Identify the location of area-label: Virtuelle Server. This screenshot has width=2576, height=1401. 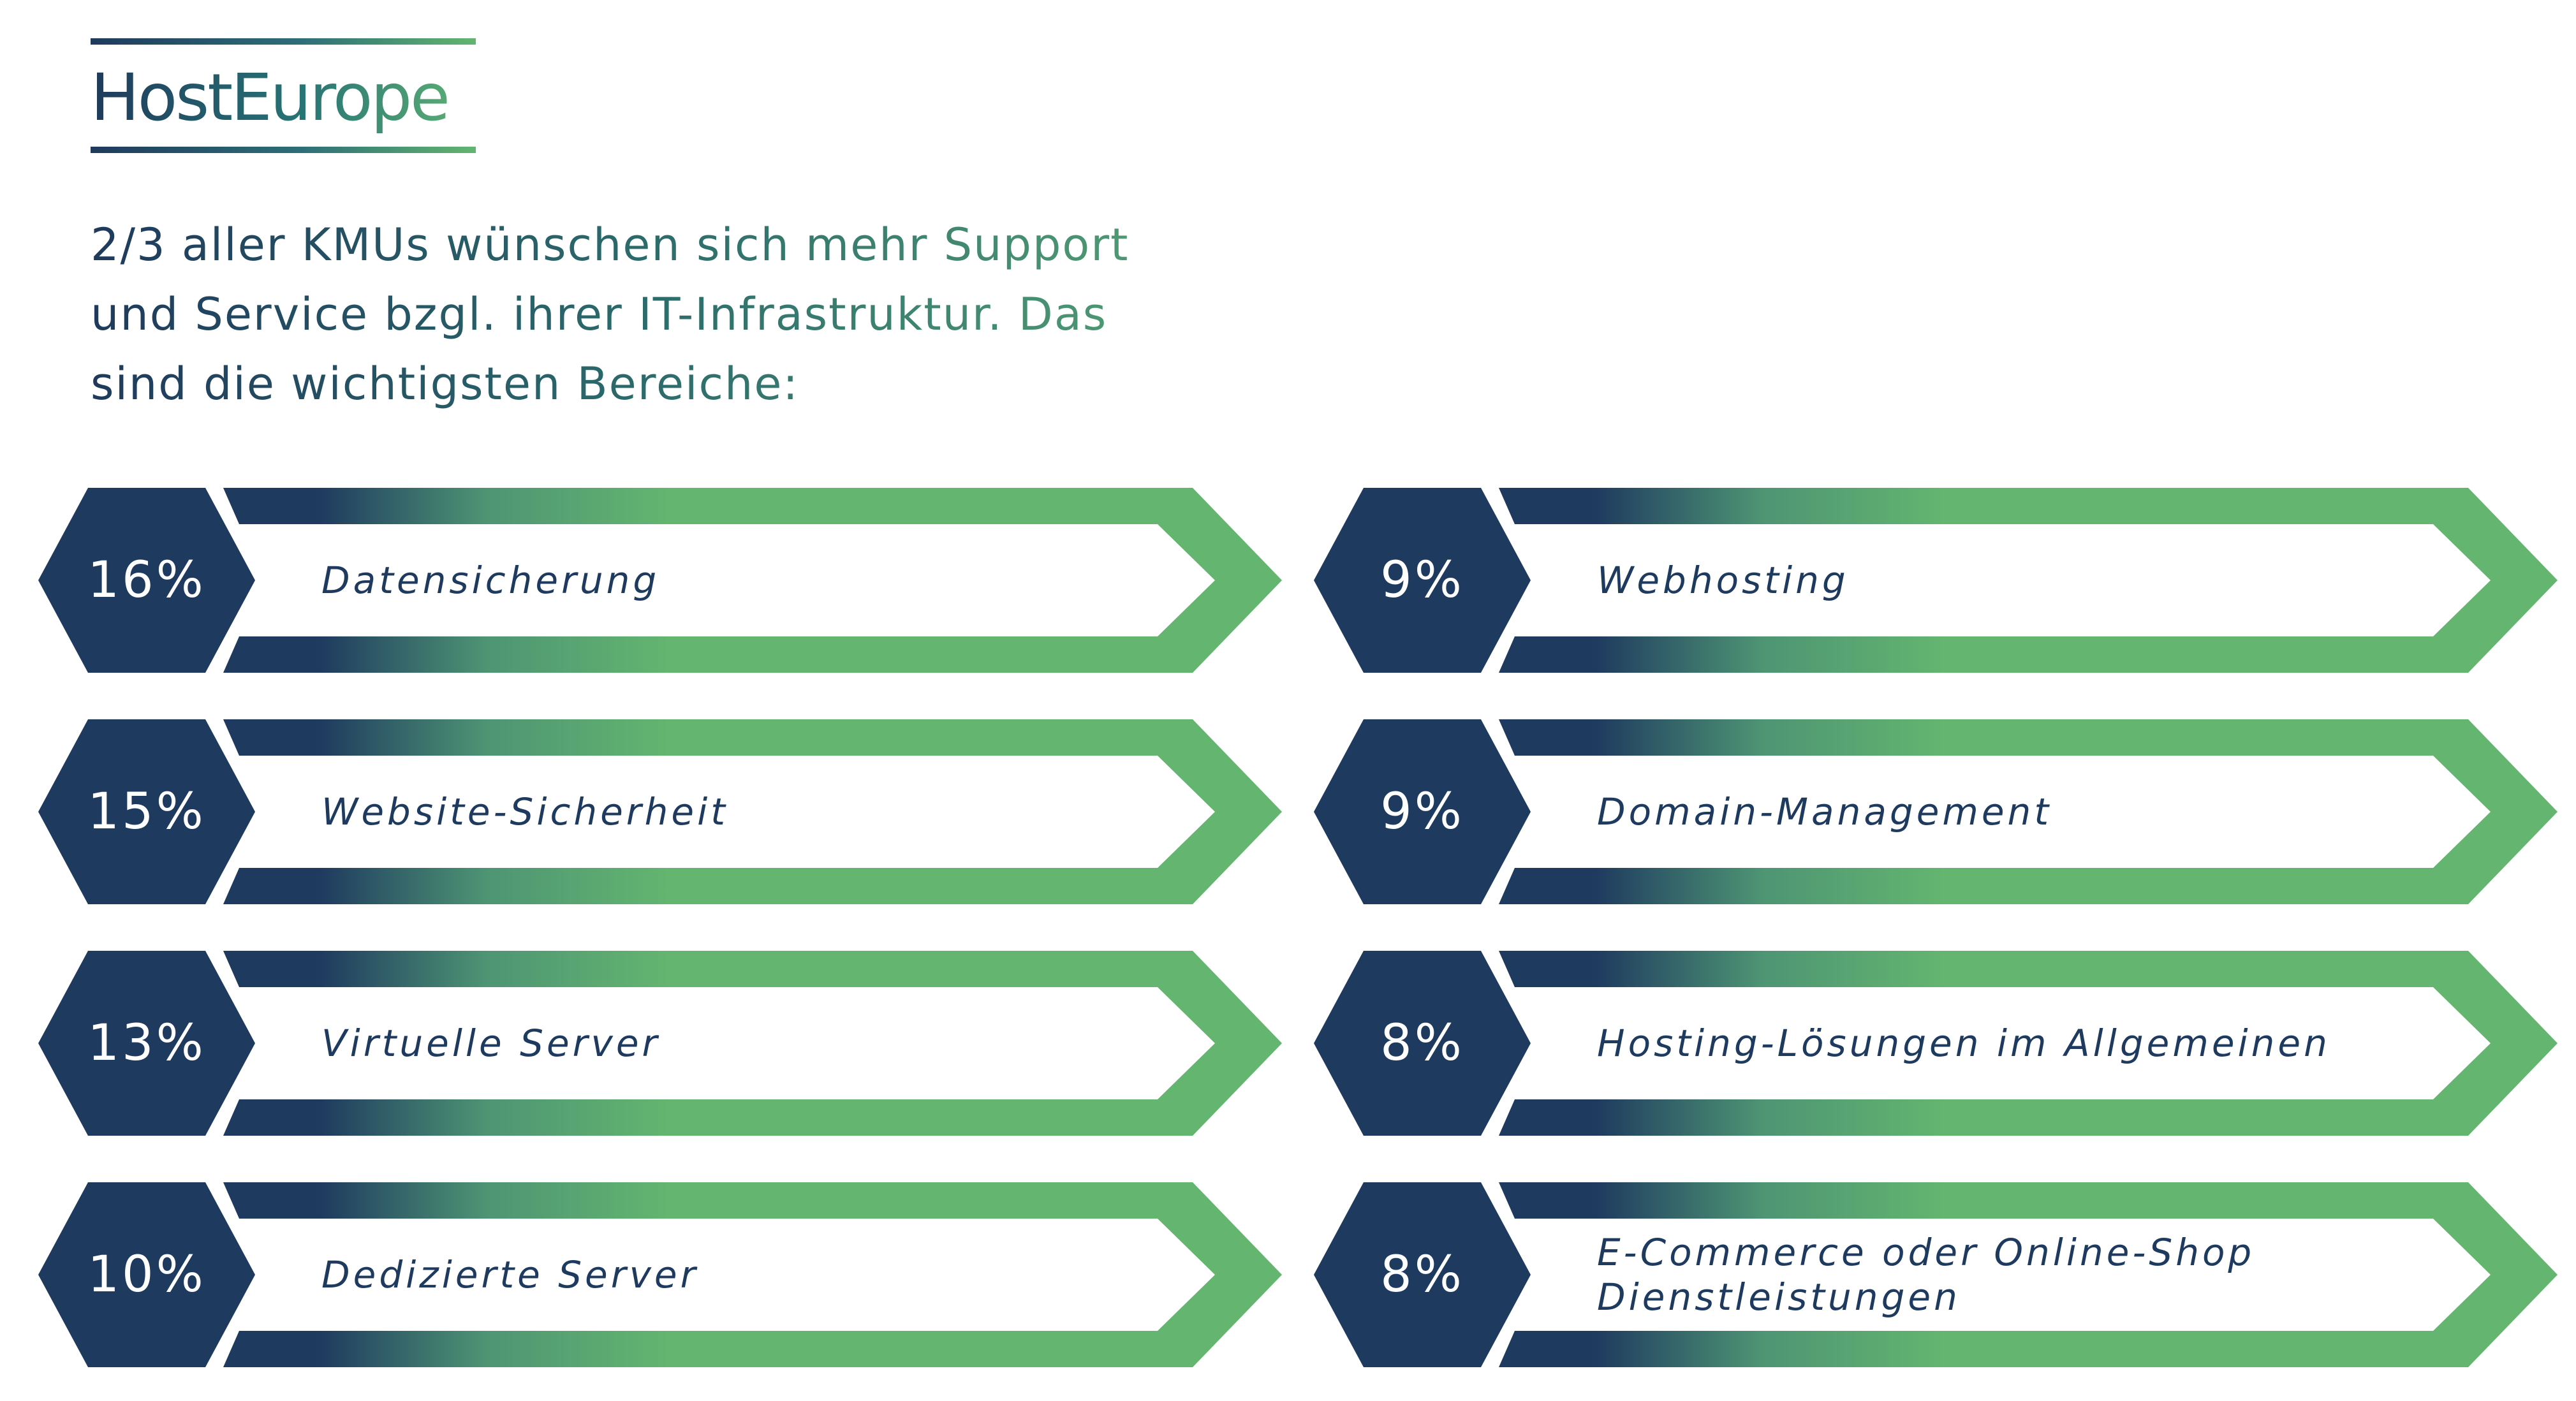
(491, 1043).